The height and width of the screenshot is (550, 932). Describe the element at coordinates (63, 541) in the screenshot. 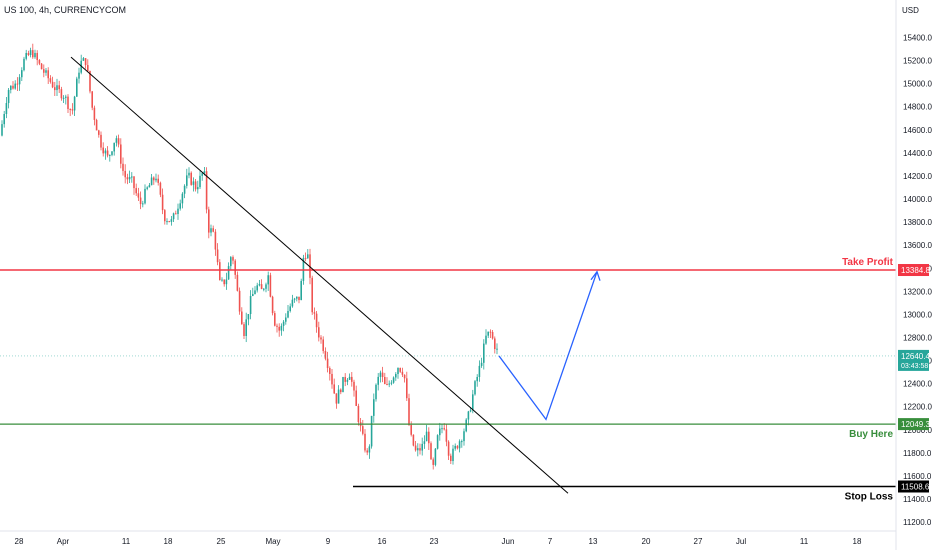

I see `time-tick-label: Apr` at that location.